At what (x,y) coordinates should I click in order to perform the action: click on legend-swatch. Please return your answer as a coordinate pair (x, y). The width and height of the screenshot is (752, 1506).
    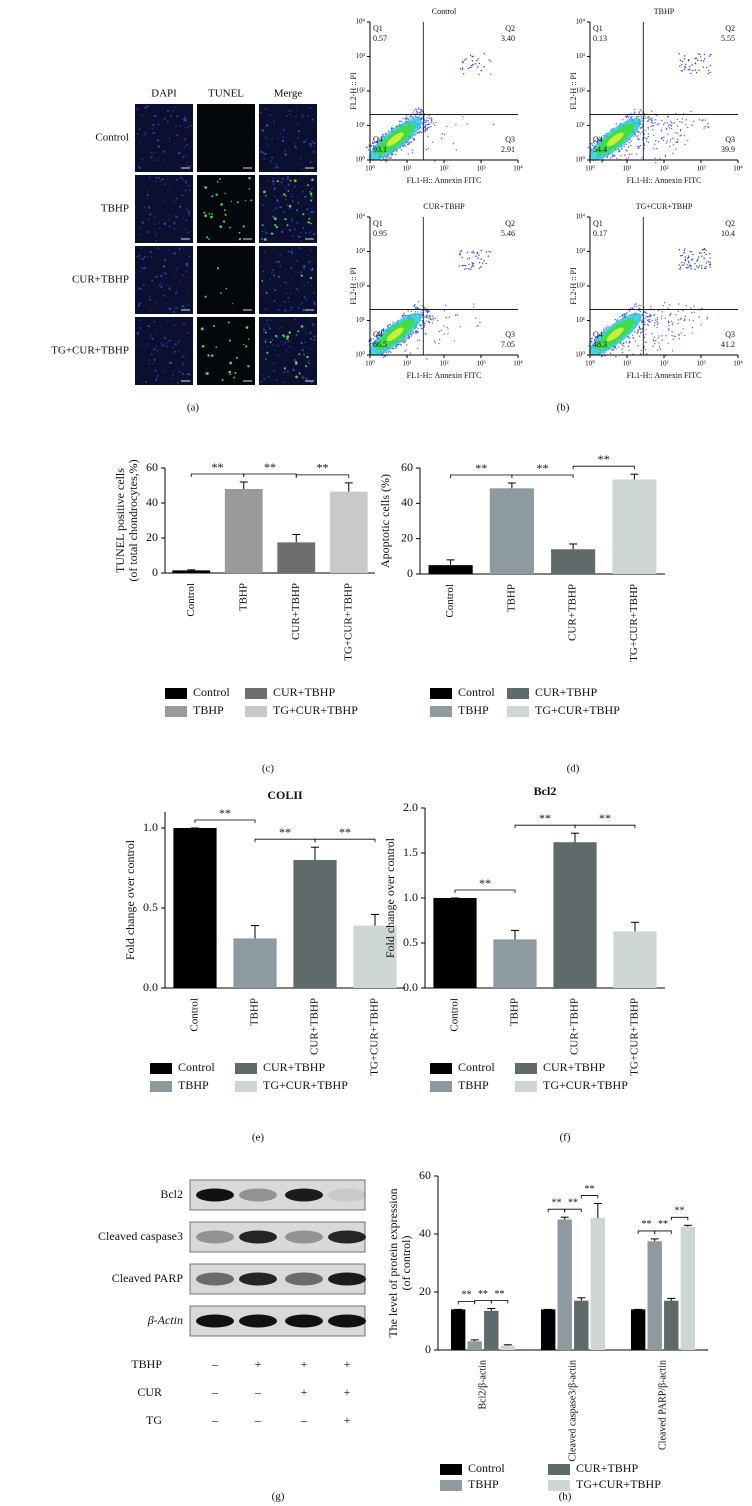
    Looking at the image, I should click on (451, 1469).